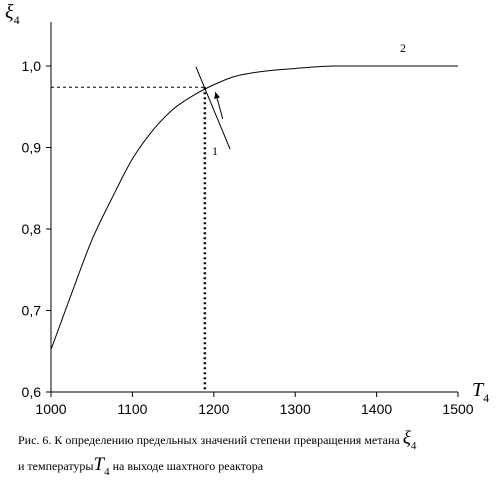 This screenshot has height=490, width=498. What do you see at coordinates (376, 409) in the screenshot?
I see `x-tick-label: 1400` at bounding box center [376, 409].